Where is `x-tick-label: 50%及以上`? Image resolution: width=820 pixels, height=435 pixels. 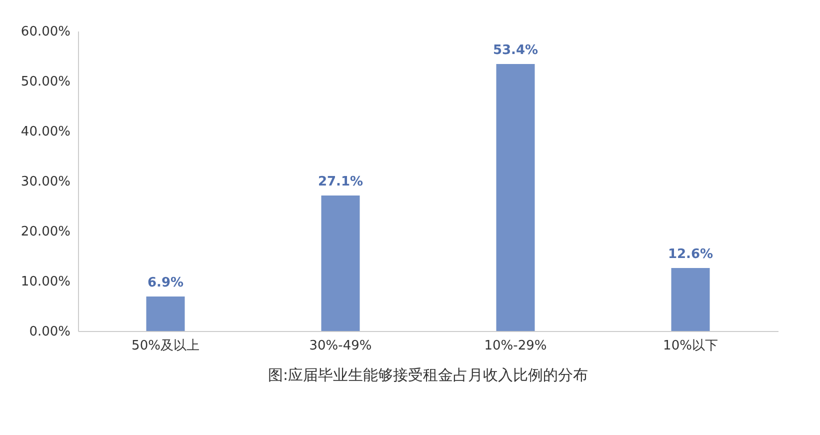 x-tick-label: 50%及以上 is located at coordinates (166, 346).